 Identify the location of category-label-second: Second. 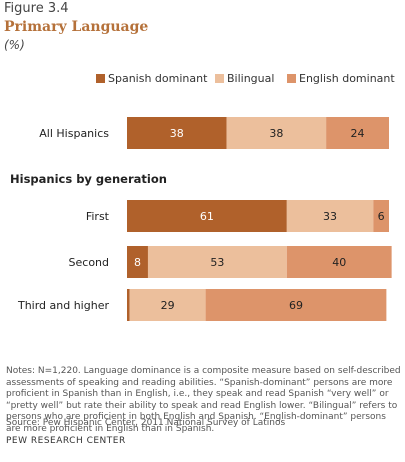
(89, 262).